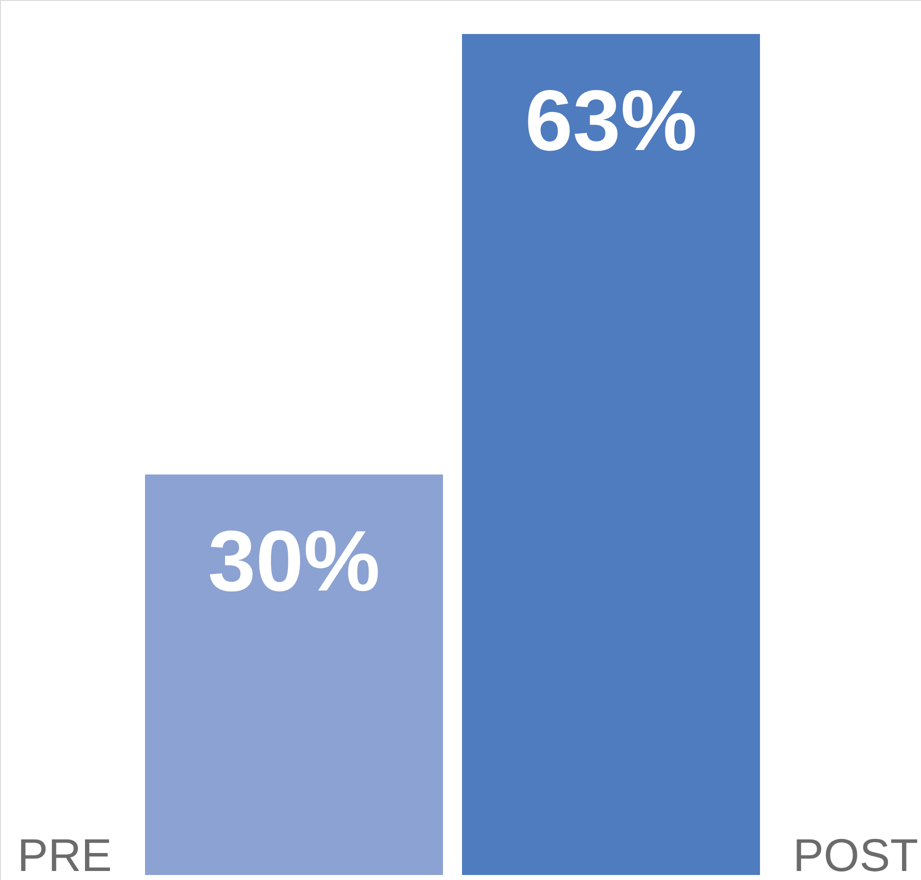 Image resolution: width=921 pixels, height=880 pixels. Describe the element at coordinates (855, 854) in the screenshot. I see `x-tick-label: POST` at that location.